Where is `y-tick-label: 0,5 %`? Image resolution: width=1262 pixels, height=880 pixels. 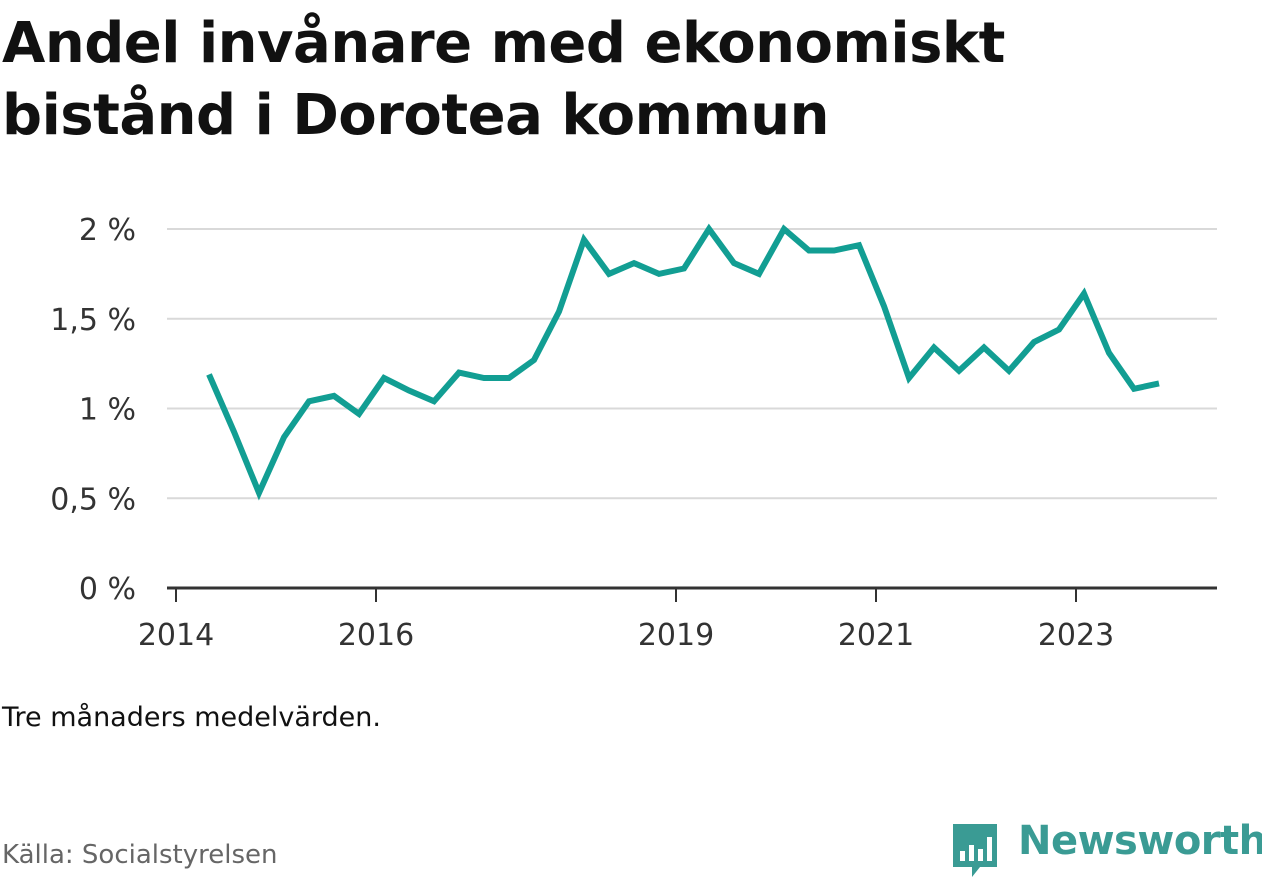
y-tick-label: 0,5 % is located at coordinates (93, 499).